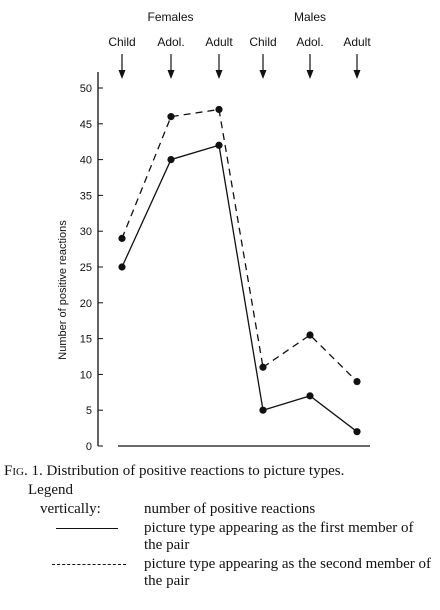 This screenshot has width=440, height=610. What do you see at coordinates (23, 471) in the screenshot?
I see `caption-label: Fig. 1.` at bounding box center [23, 471].